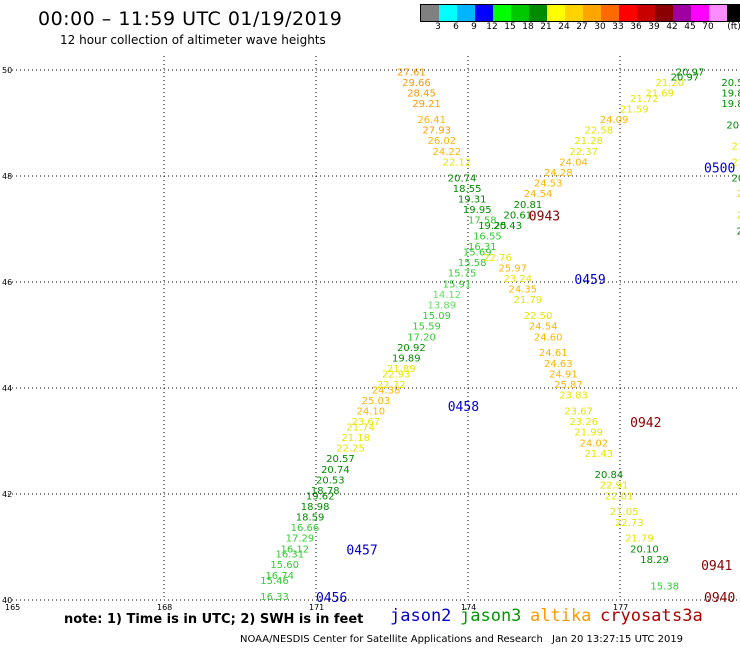  Describe the element at coordinates (406, 359) in the screenshot. I see `wave-height-value: 19.89` at that location.